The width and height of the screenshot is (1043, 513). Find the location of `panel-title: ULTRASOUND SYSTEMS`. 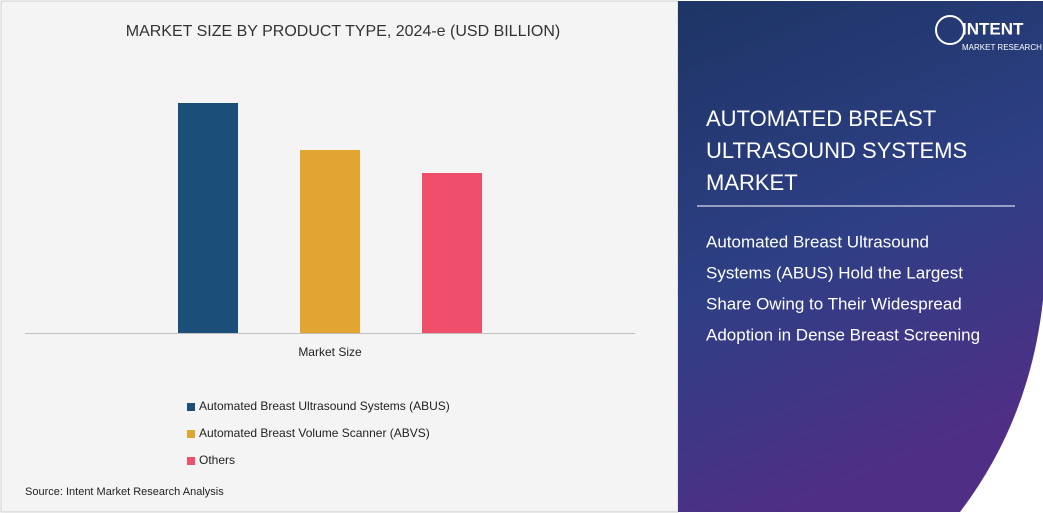

panel-title: ULTRASOUND SYSTEMS is located at coordinates (836, 150).